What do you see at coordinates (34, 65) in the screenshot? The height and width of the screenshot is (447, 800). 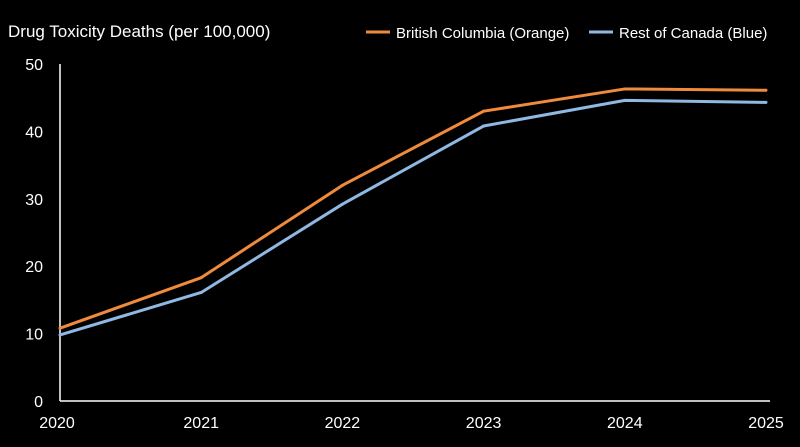 I see `y-tick-label: 50` at bounding box center [34, 65].